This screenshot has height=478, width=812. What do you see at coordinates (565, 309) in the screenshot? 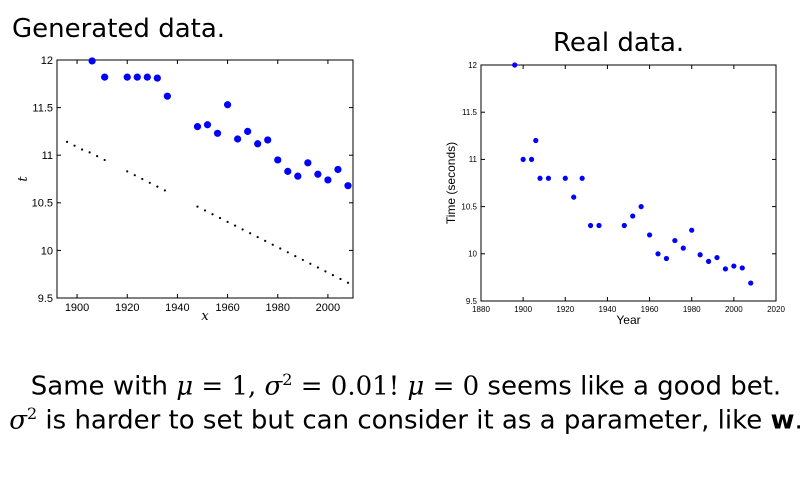
I see `x-tick-label: 1920` at bounding box center [565, 309].